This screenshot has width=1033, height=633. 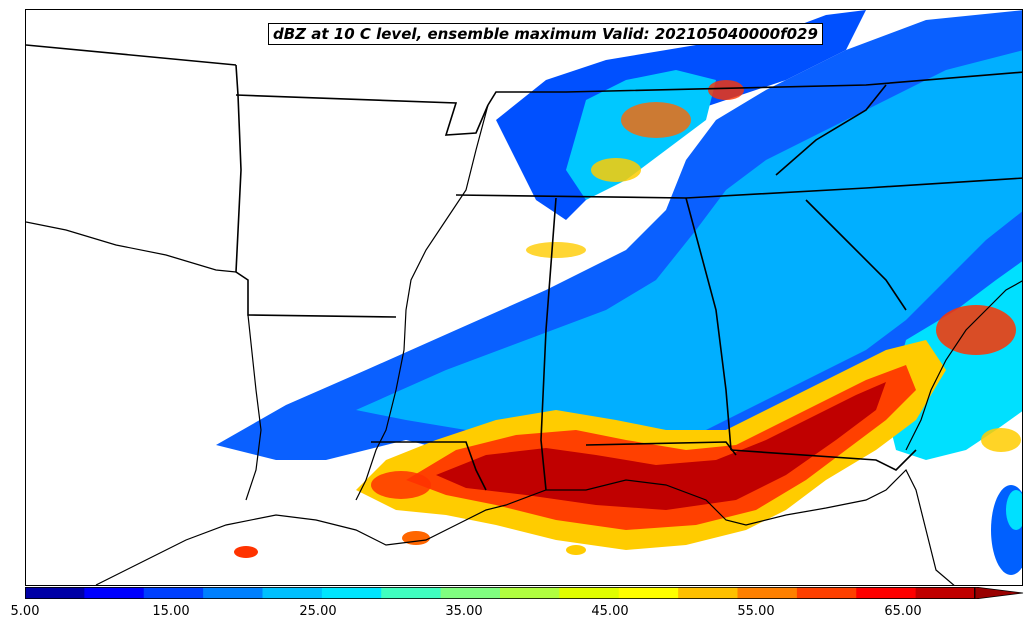 I want to click on colorbar-tick-labels: 5.00 15.00 25.00 35.00 45.00 55.00 65.00, so click(x=516, y=614).